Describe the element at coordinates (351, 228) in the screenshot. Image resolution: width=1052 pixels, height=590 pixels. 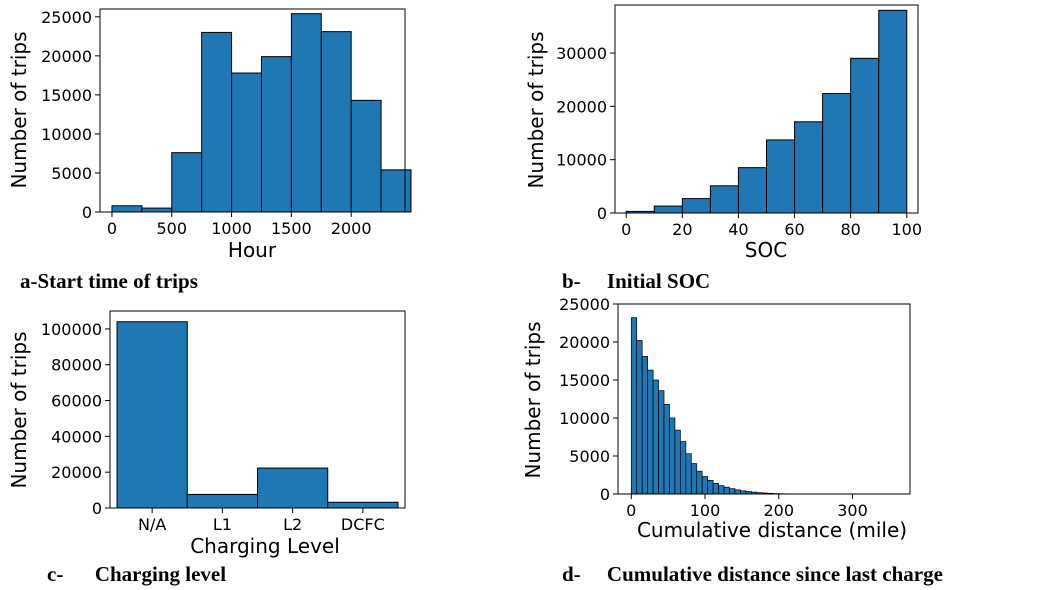
I see `panel-a-xtick-label-4: 2000` at that location.